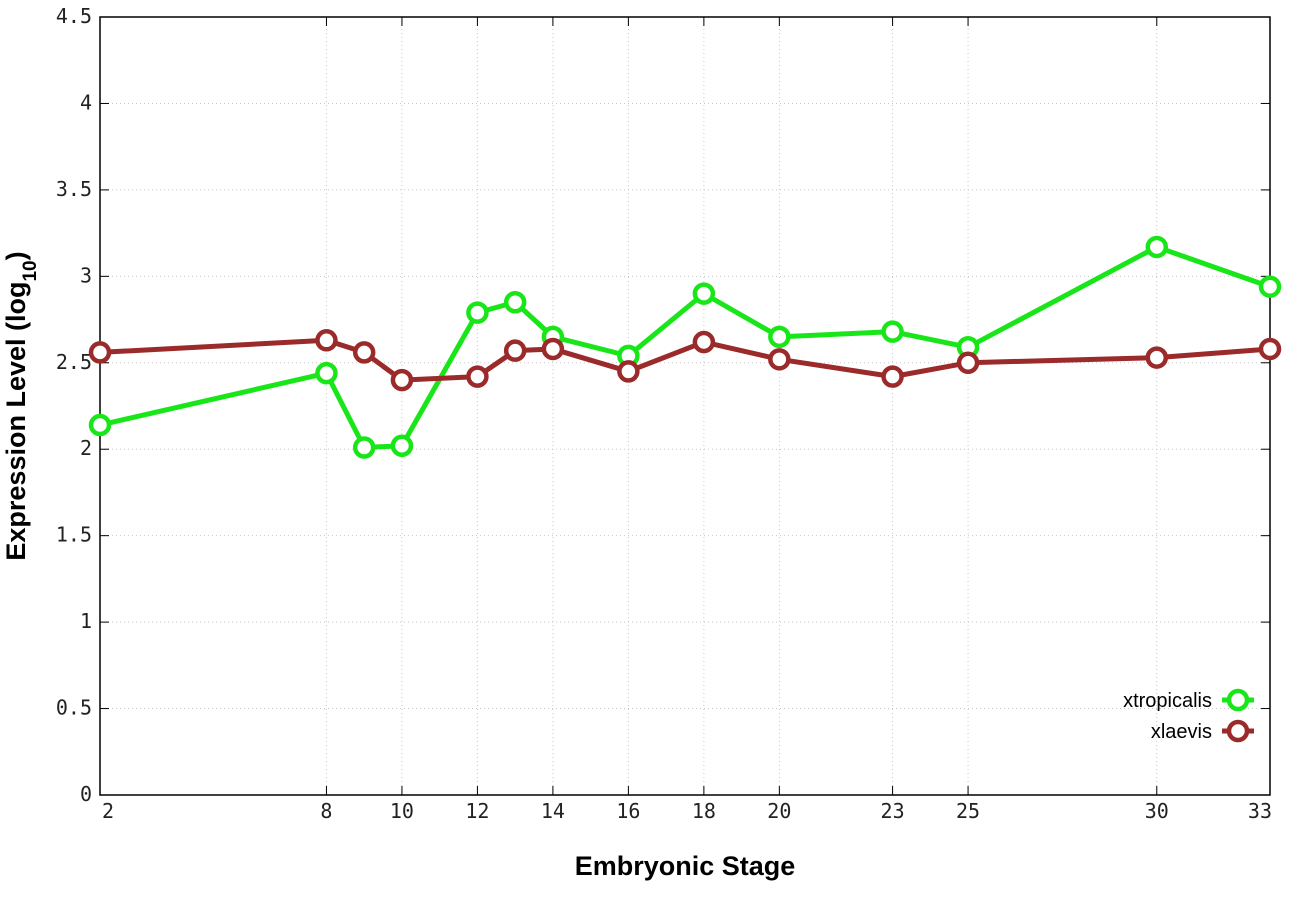 Image resolution: width=1296 pixels, height=907 pixels. I want to click on y-tick-label: 3, so click(86, 275).